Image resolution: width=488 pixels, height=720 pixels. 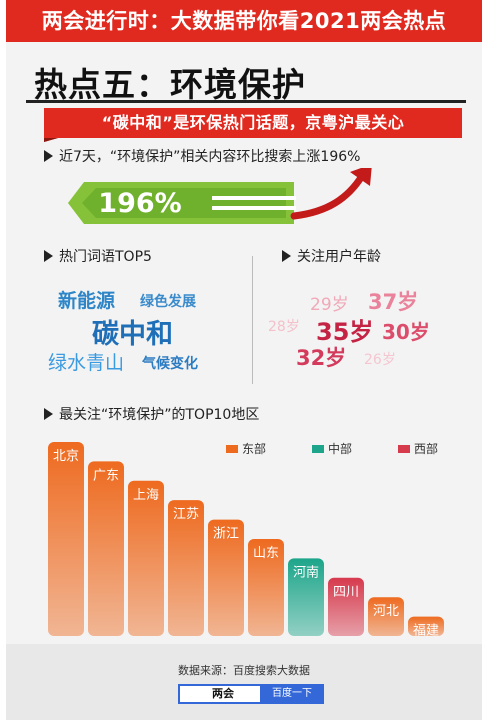 What do you see at coordinates (292, 694) in the screenshot?
I see `search-button: 百度一下` at bounding box center [292, 694].